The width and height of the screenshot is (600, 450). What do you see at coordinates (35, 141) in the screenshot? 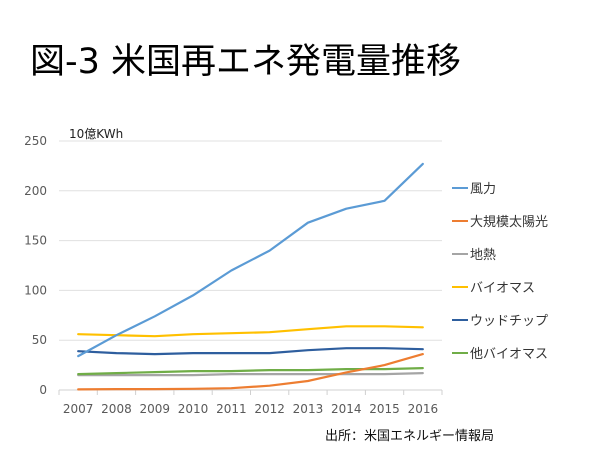
I see `y-tick-label: 250` at bounding box center [35, 141].